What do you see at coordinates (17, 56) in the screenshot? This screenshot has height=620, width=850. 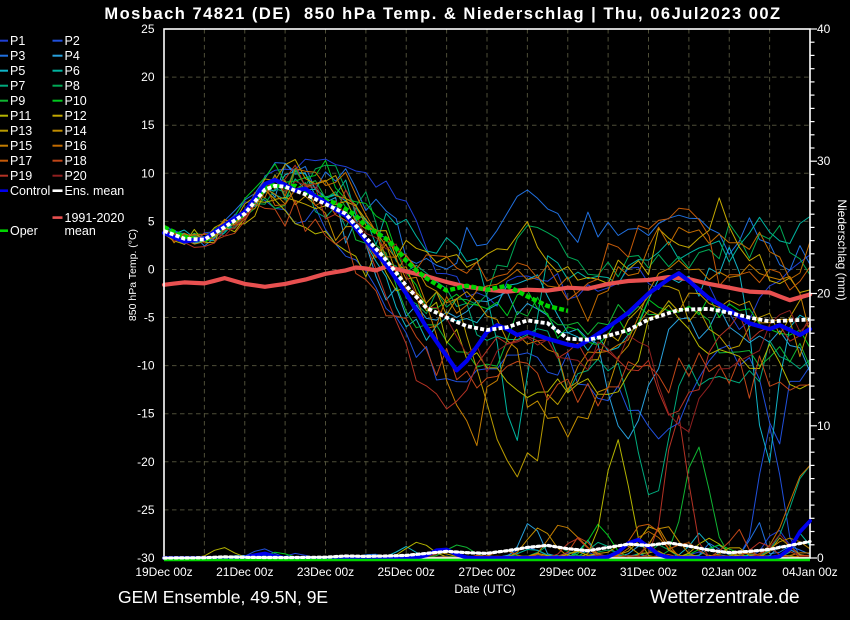 I see `svg-text: P3` at bounding box center [17, 56].